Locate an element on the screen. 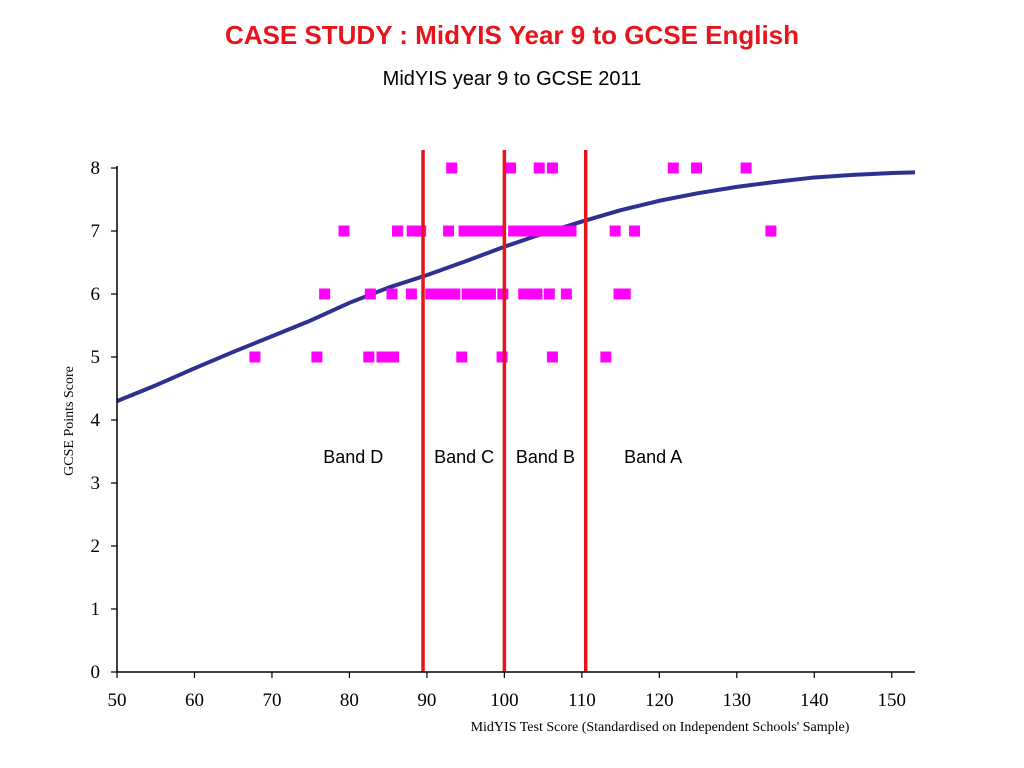  band-label: Band C is located at coordinates (464, 457).